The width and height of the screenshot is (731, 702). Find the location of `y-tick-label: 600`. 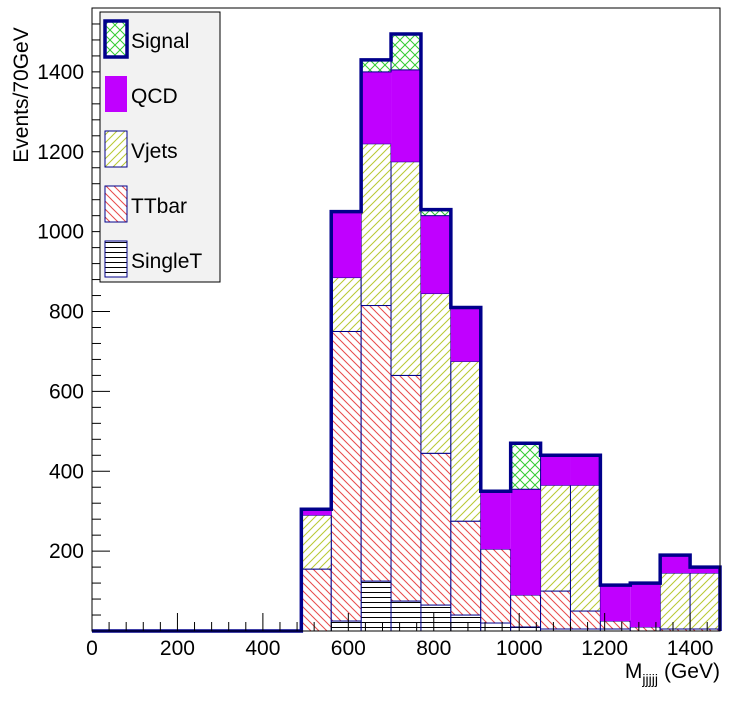

y-tick-label: 600 is located at coordinates (66, 391).